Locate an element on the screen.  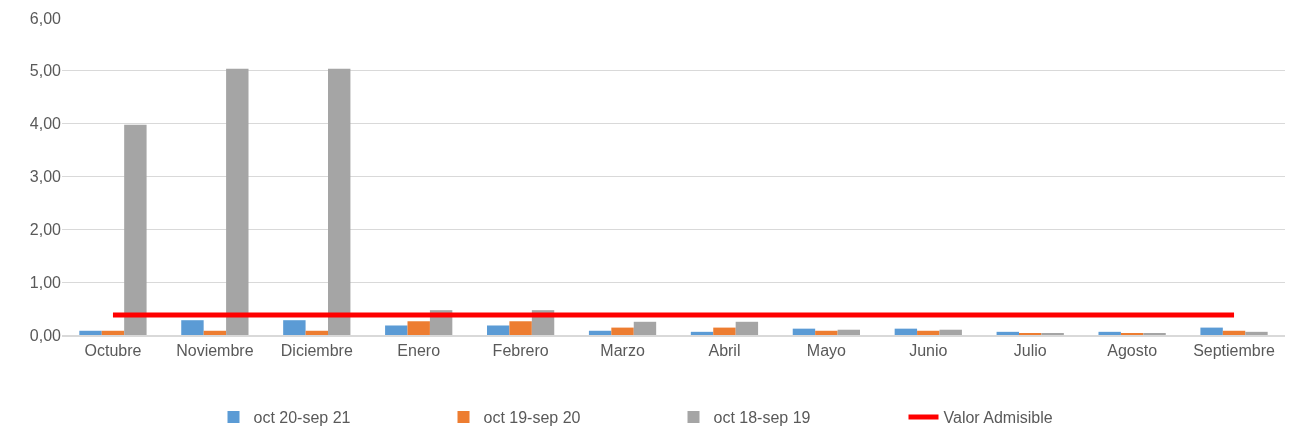
x-tick-label: Octubre is located at coordinates (113, 350).